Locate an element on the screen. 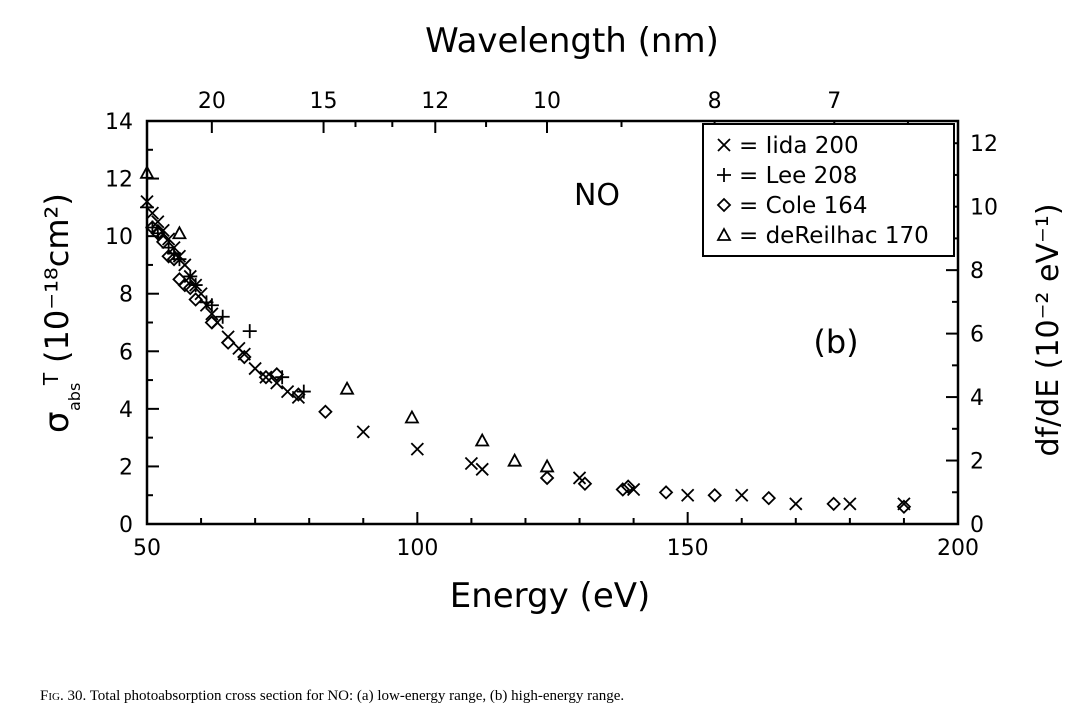  y-tick-label: 10 is located at coordinates (119, 237).